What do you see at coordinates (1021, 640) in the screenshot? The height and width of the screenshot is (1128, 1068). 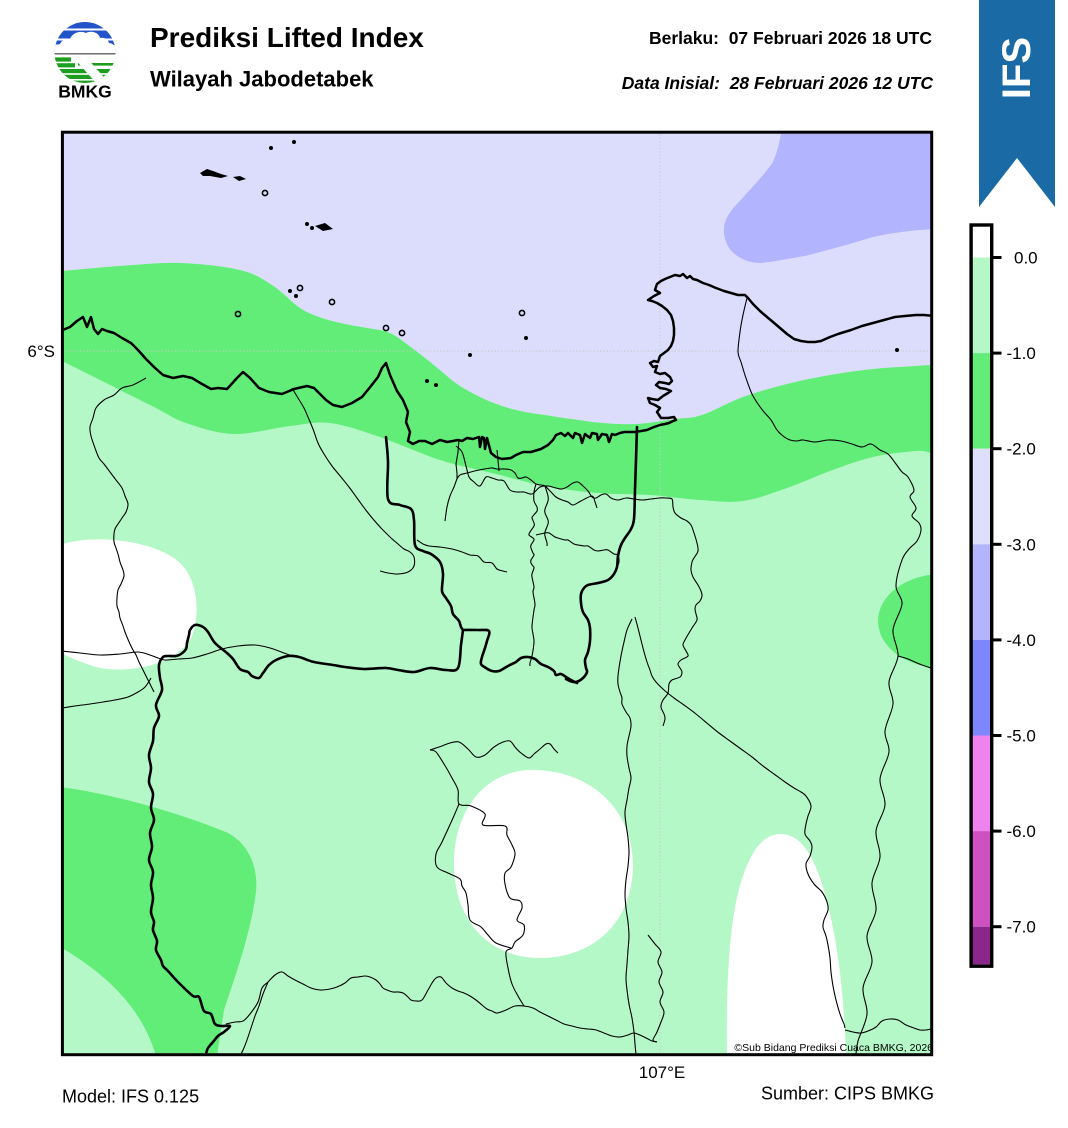 I see `svg-text: -4.0` at bounding box center [1021, 640].